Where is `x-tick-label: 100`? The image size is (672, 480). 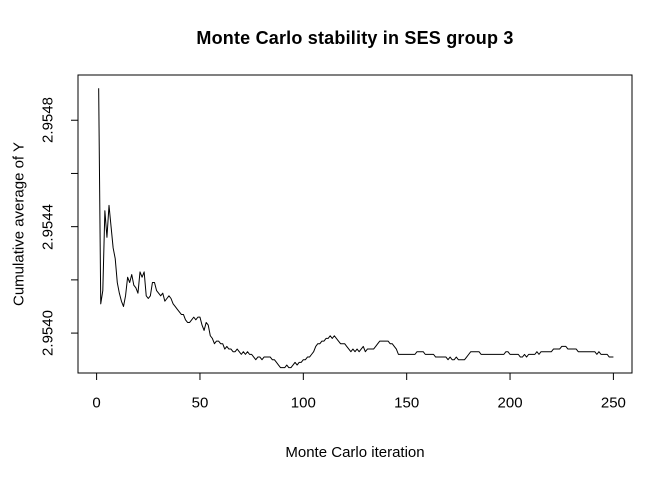
x-tick-label: 100 is located at coordinates (303, 403).